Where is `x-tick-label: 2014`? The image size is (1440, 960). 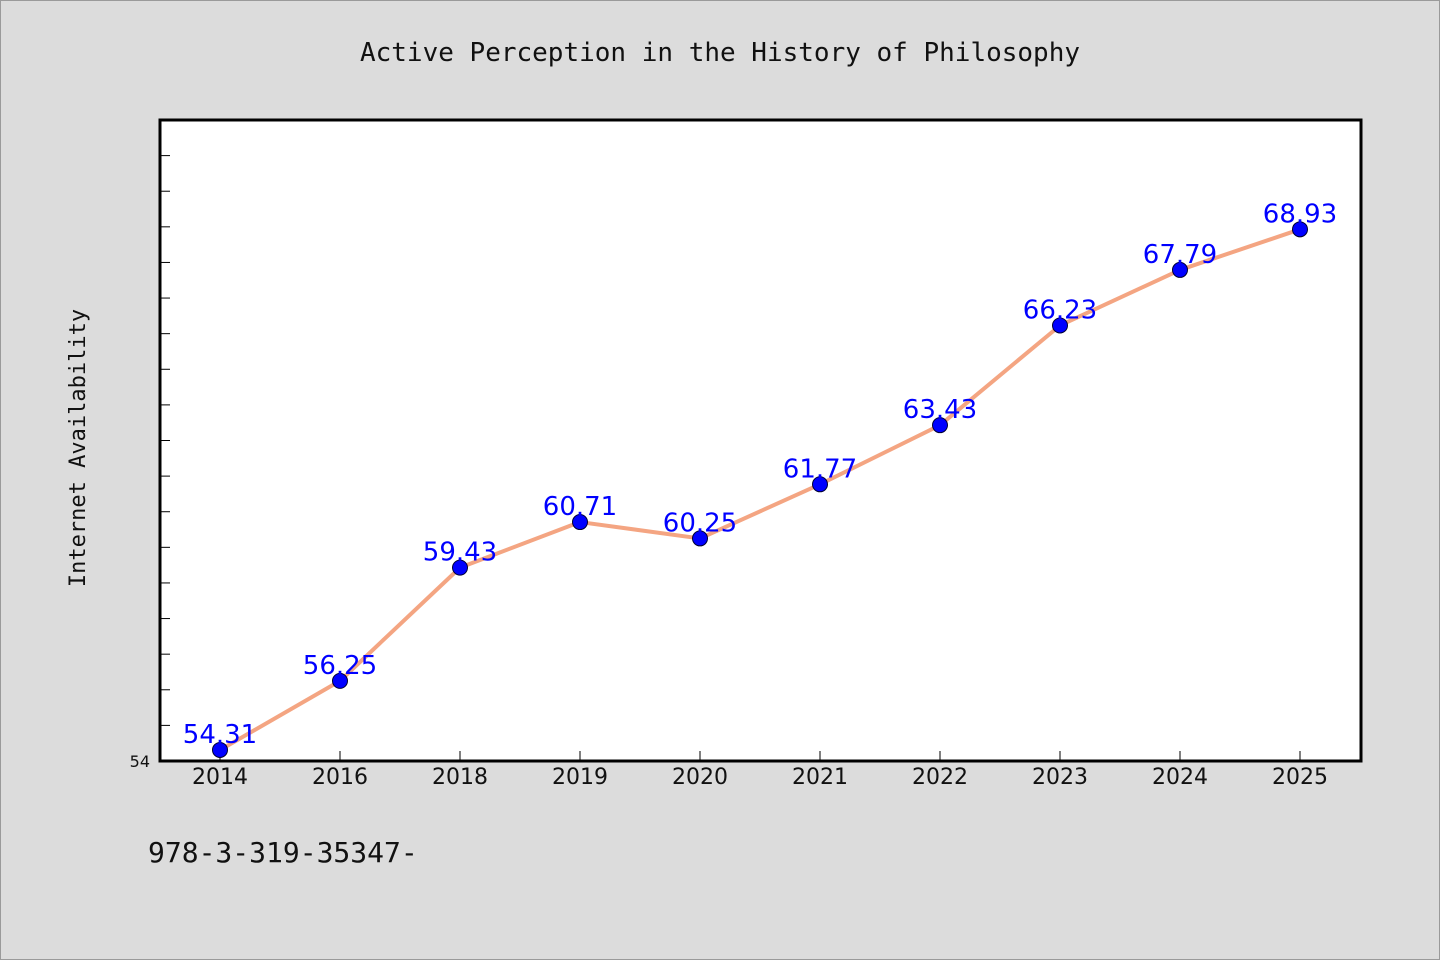
x-tick-label: 2014 is located at coordinates (220, 777).